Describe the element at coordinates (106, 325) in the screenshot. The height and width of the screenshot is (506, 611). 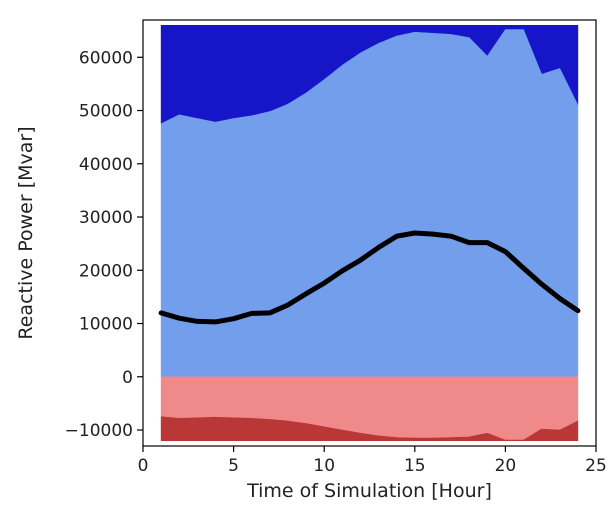
I see `y-tick-label: 10000` at that location.